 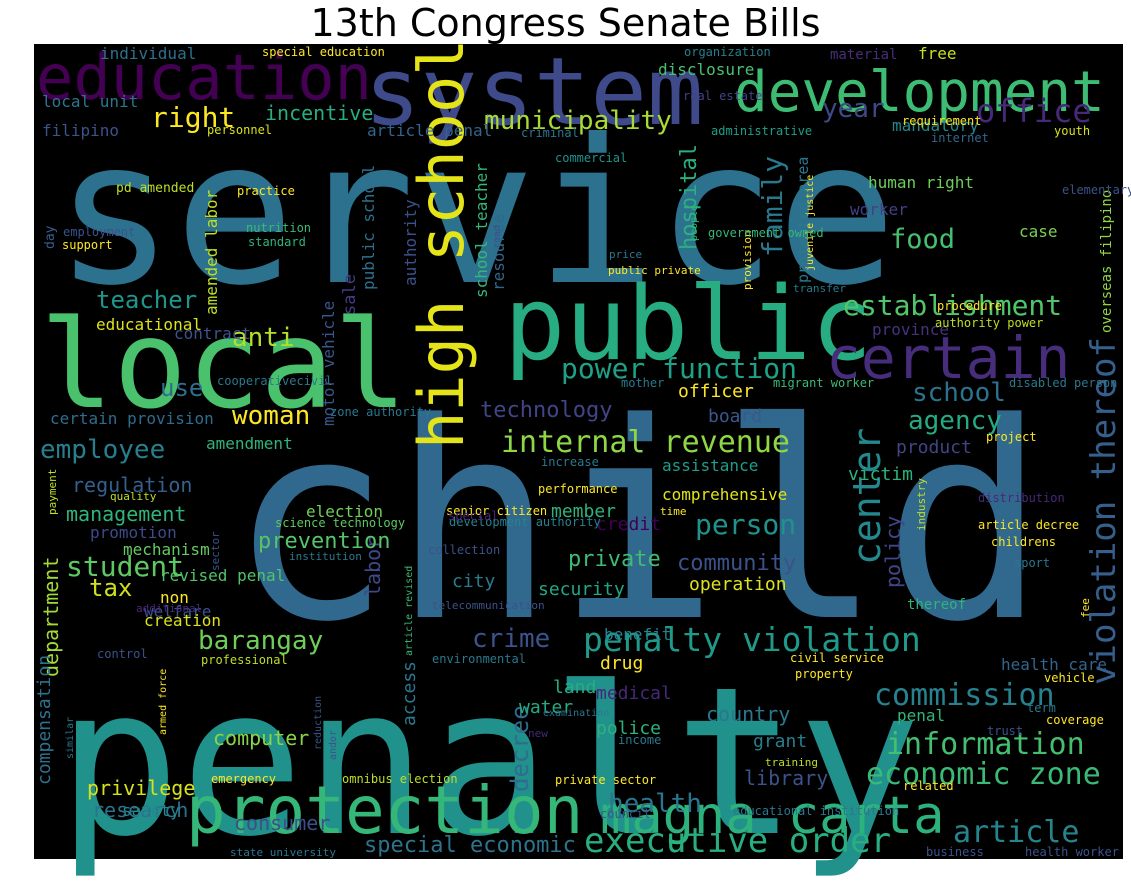 I want to click on word-emergency: emergency, so click(x=243, y=779).